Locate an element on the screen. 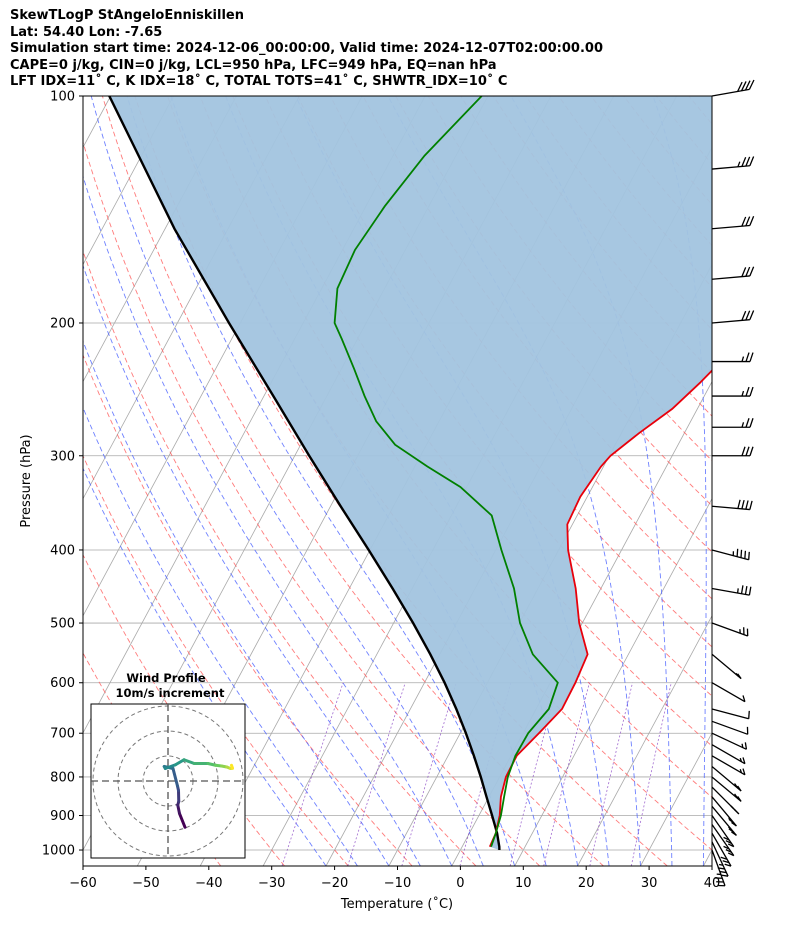 The width and height of the screenshot is (794, 937). wind-barbs is located at coordinates (733, 483).